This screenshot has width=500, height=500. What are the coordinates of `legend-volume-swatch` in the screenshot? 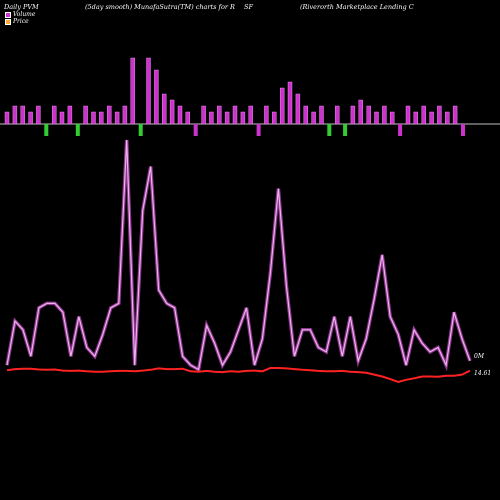 It's located at (8, 14).